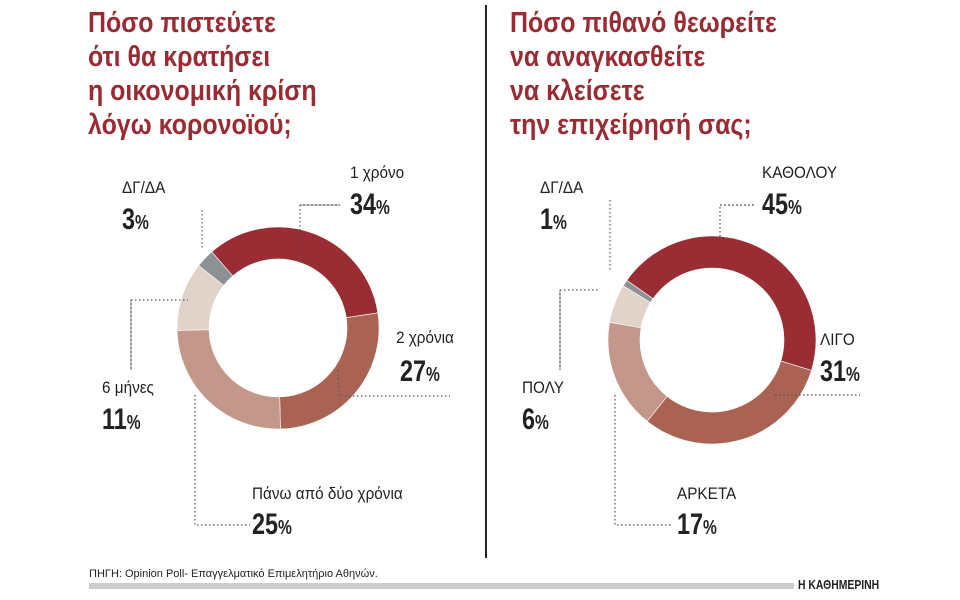 The width and height of the screenshot is (960, 600). What do you see at coordinates (144, 187) in the screenshot?
I see `label-left-4: ΔΓ/ΔΑ` at bounding box center [144, 187].